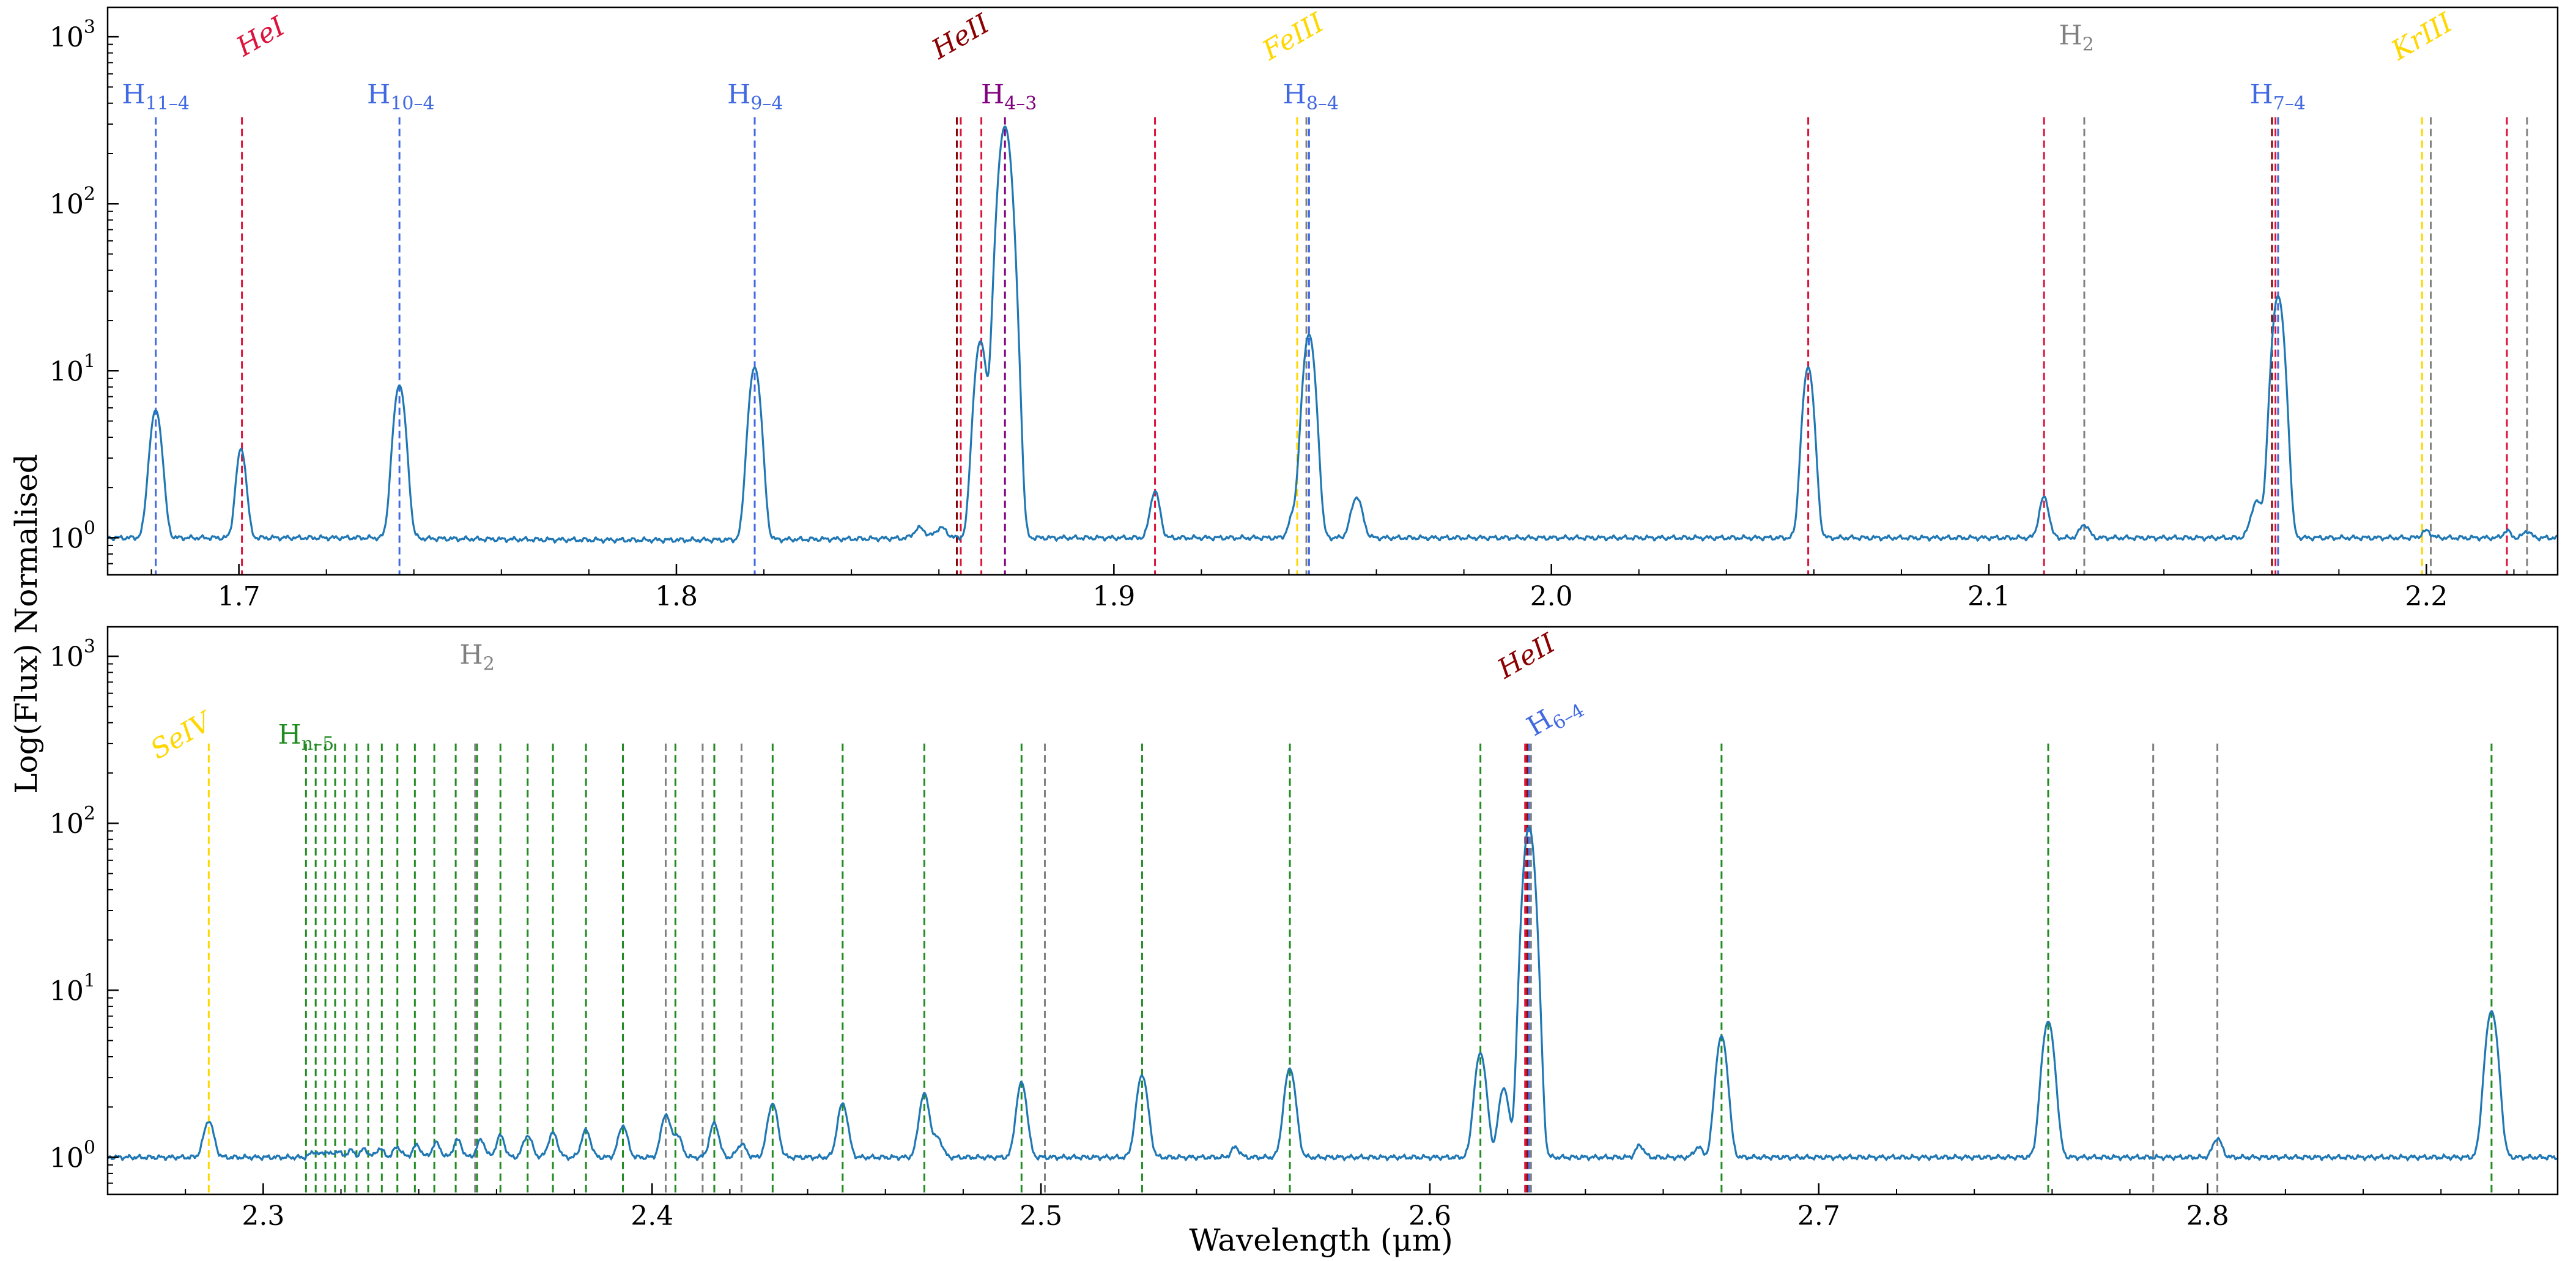 The image size is (2576, 1261). Describe the element at coordinates (652, 1216) in the screenshot. I see `x-tick-label: 2.4` at that location.